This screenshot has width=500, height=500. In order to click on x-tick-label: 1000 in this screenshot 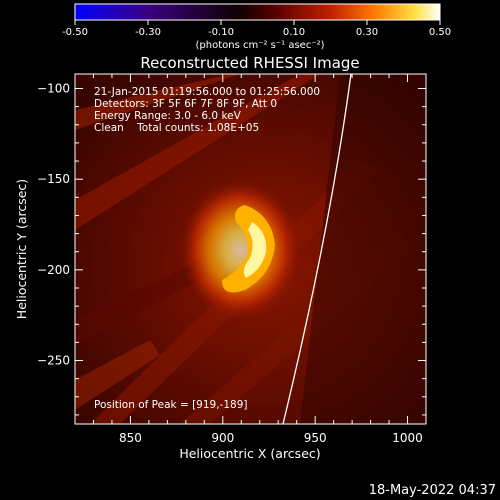, I will do `click(407, 438)`.